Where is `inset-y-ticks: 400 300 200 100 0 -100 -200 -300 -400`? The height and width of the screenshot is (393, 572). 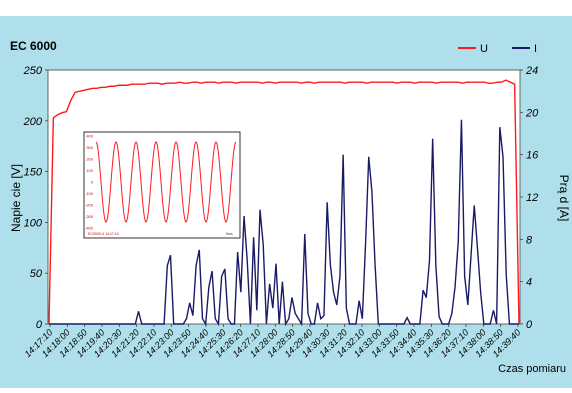 inset-y-ticks: 400 300 200 100 0 -100 -200 -300 -400 is located at coordinates (89, 182).